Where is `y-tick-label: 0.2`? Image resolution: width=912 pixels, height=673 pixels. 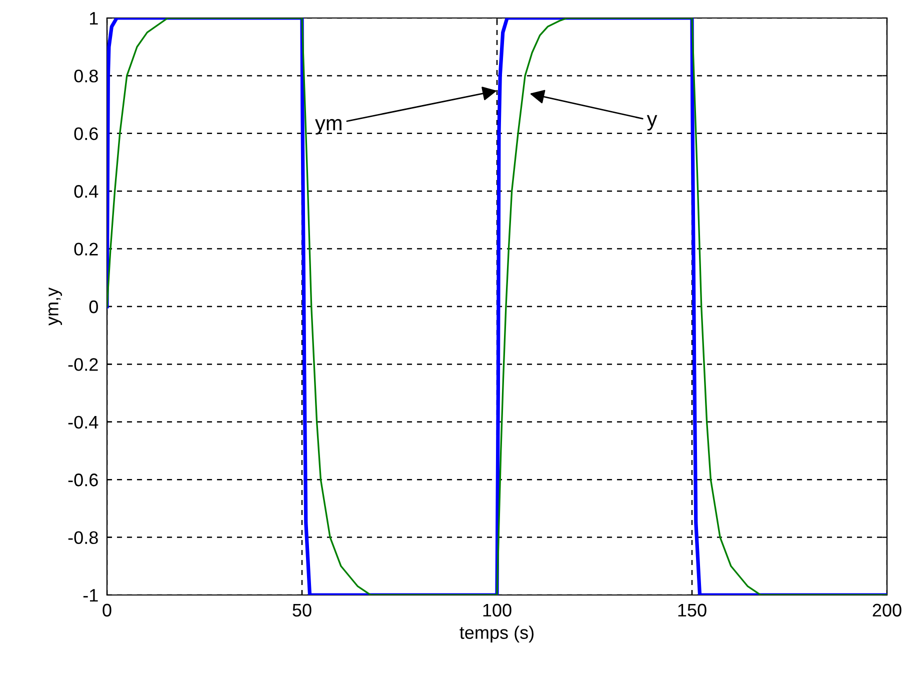
y-tick-label: 0.2 is located at coordinates (86, 249).